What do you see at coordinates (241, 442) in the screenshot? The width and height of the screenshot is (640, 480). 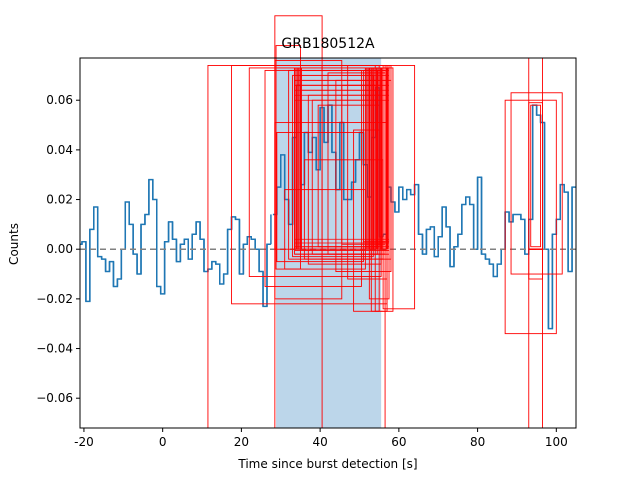 I see `x-tick-label: 20` at bounding box center [241, 442].